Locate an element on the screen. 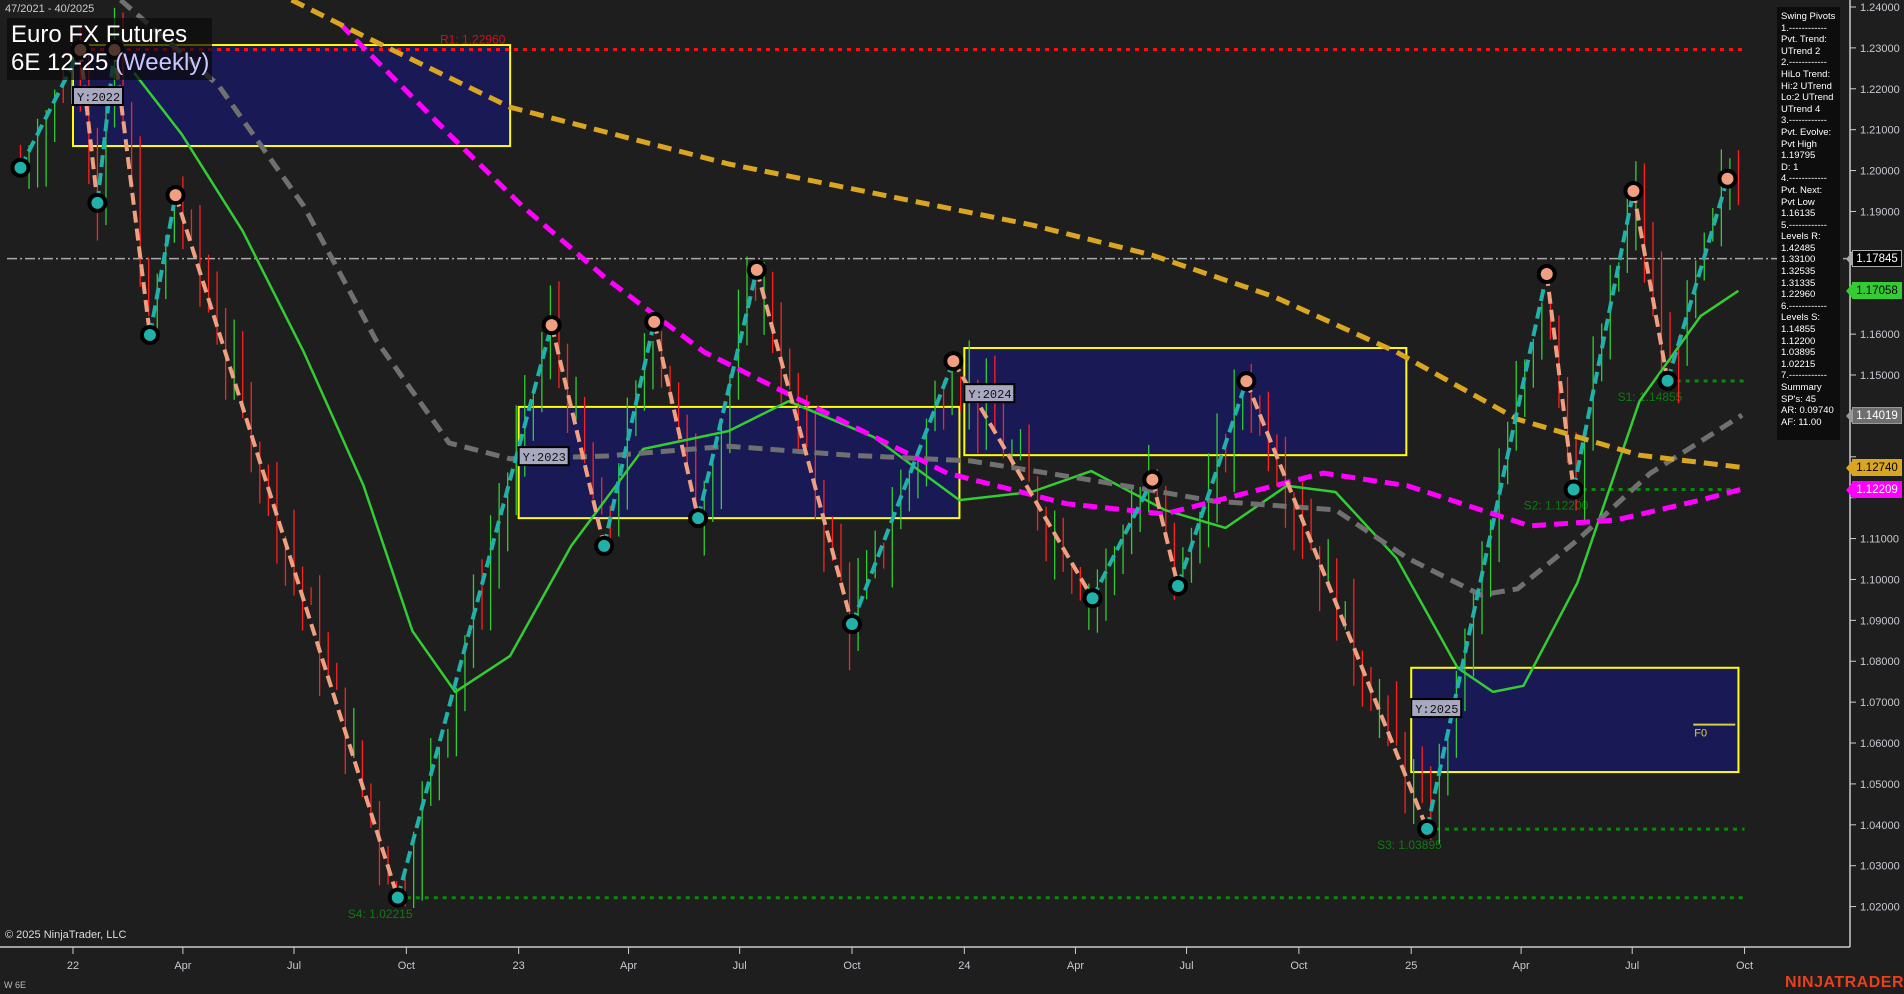 The image size is (1904, 994). info-line: SP's: 45 is located at coordinates (1799, 399).